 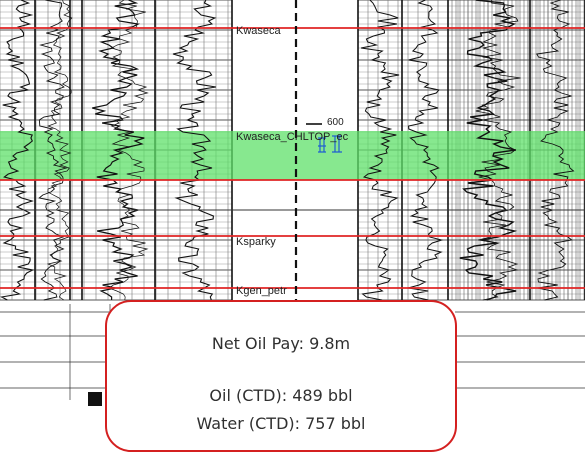 I want to click on depth-label: 600, so click(x=335, y=122).